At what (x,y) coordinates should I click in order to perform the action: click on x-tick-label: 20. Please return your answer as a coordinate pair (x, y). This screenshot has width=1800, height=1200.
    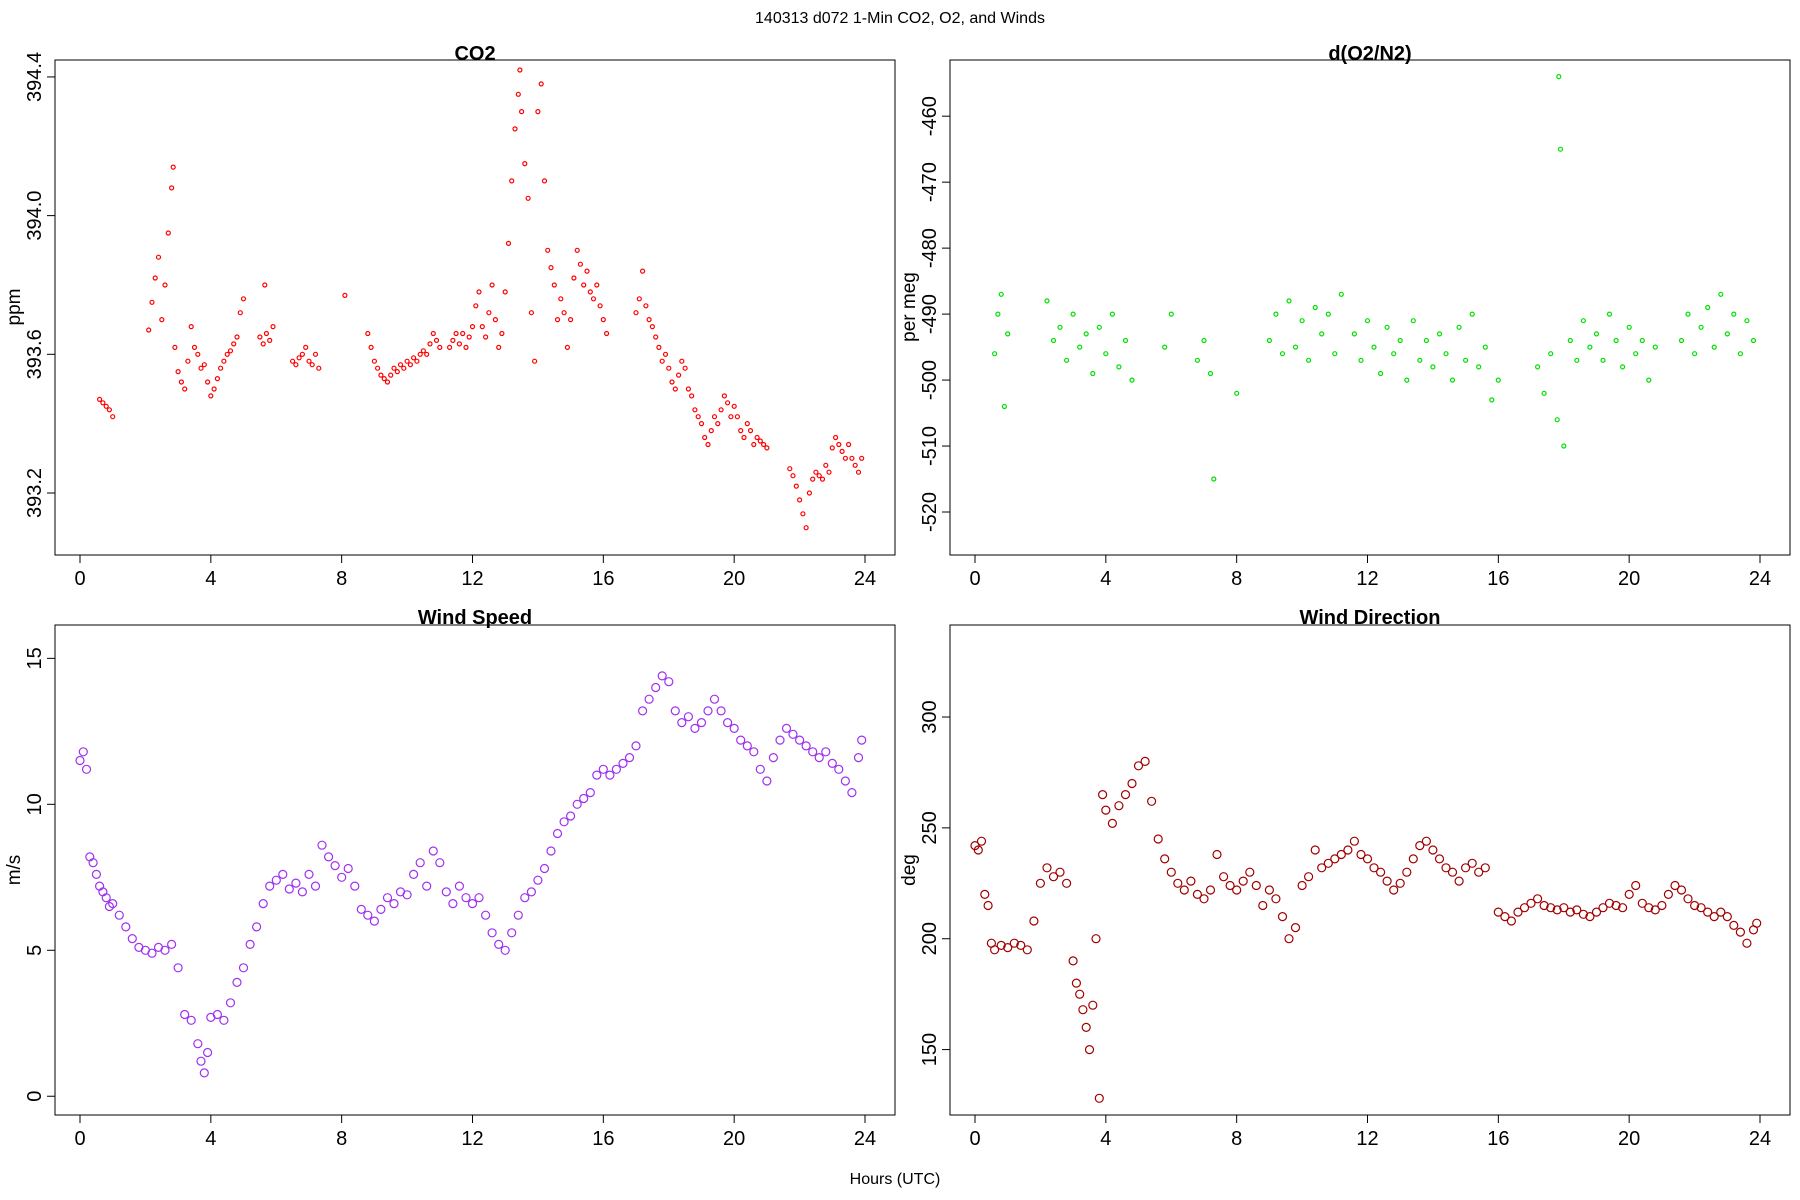
    Looking at the image, I should click on (734, 579).